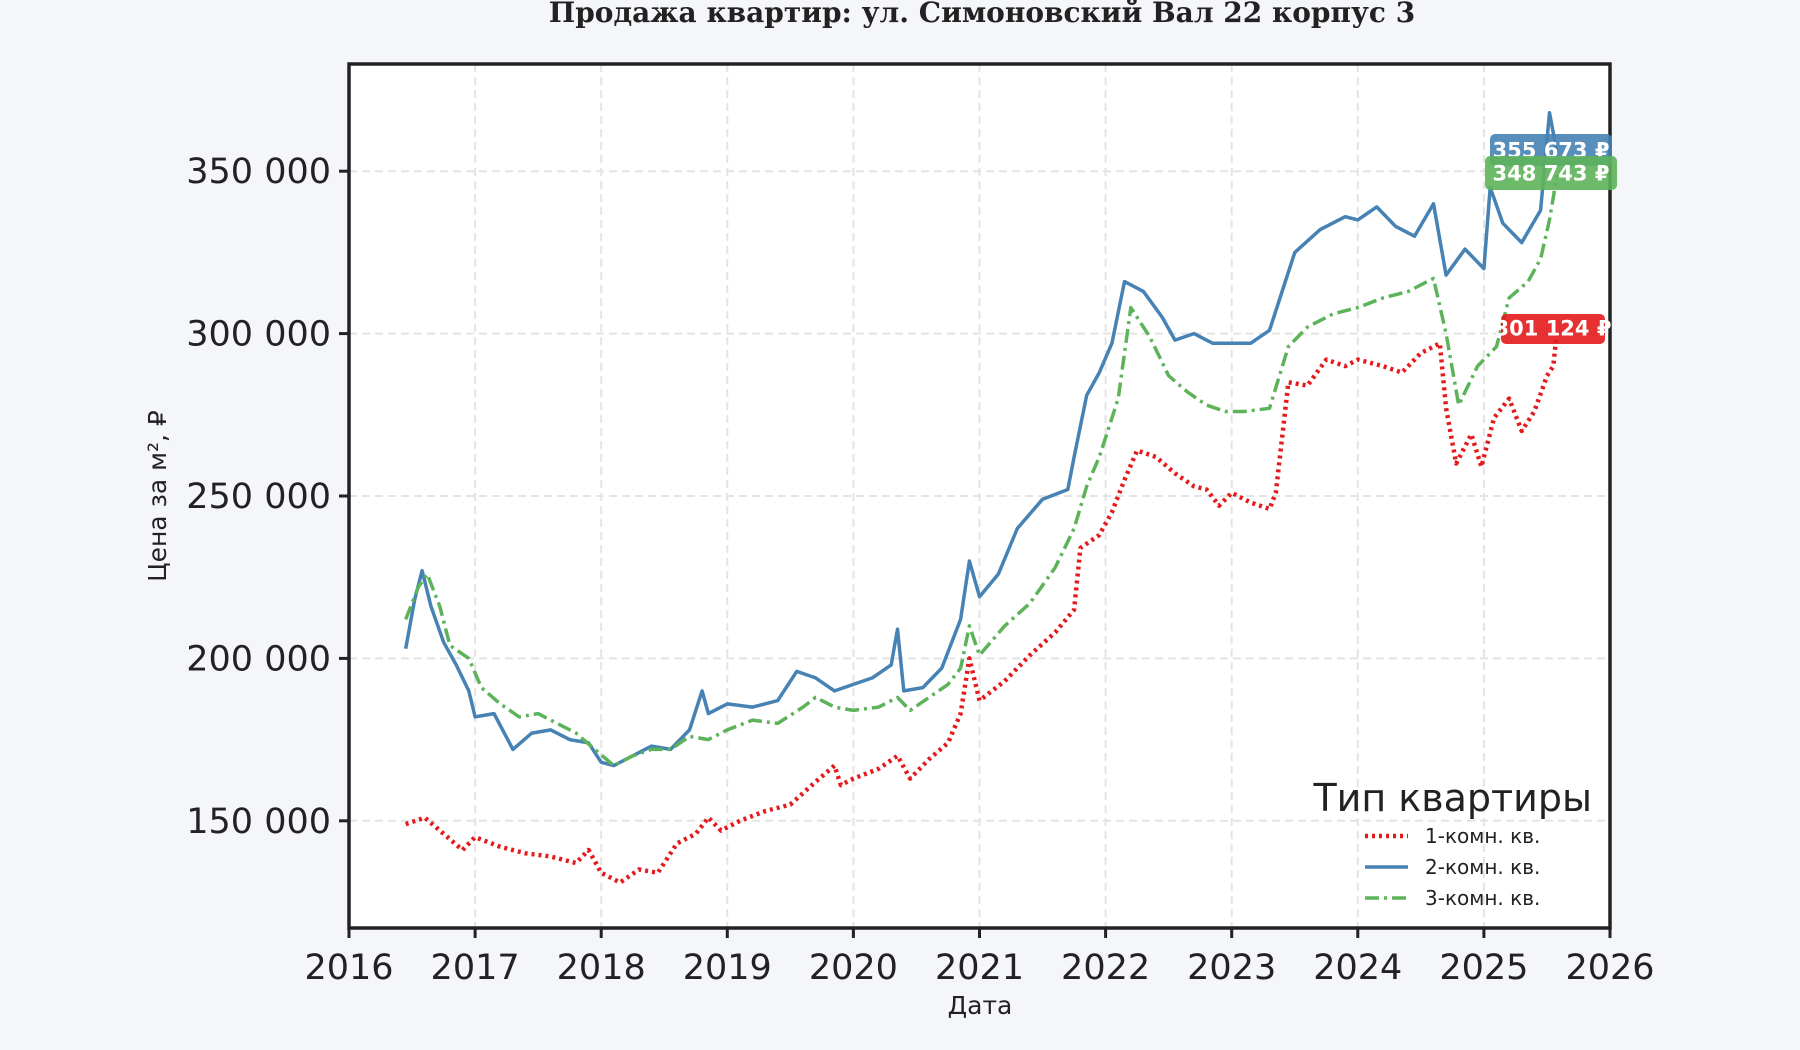 This screenshot has height=1050, width=1800. Describe the element at coordinates (258, 497) in the screenshot. I see `y-tick-label: 250 000` at that location.